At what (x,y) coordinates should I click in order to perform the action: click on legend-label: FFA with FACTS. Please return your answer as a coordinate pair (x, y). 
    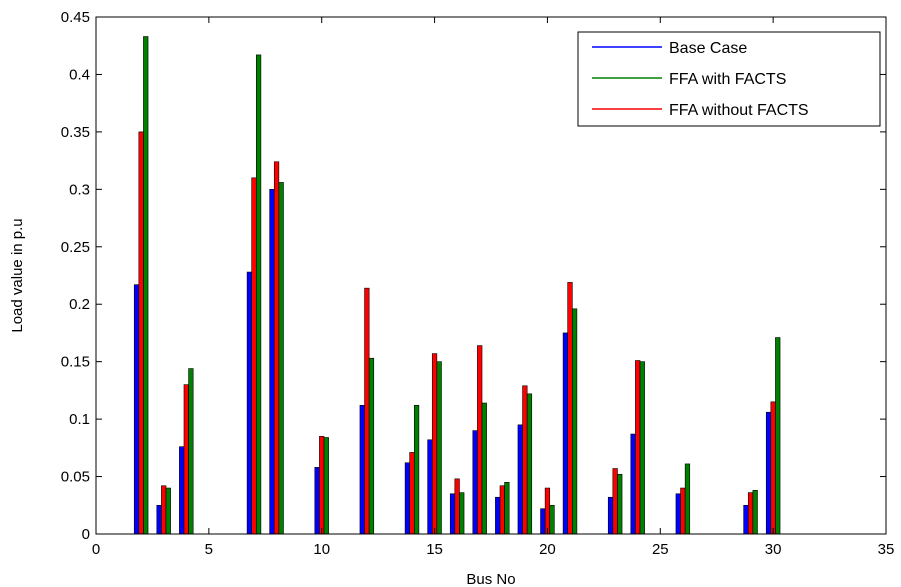
    Looking at the image, I should click on (727, 79).